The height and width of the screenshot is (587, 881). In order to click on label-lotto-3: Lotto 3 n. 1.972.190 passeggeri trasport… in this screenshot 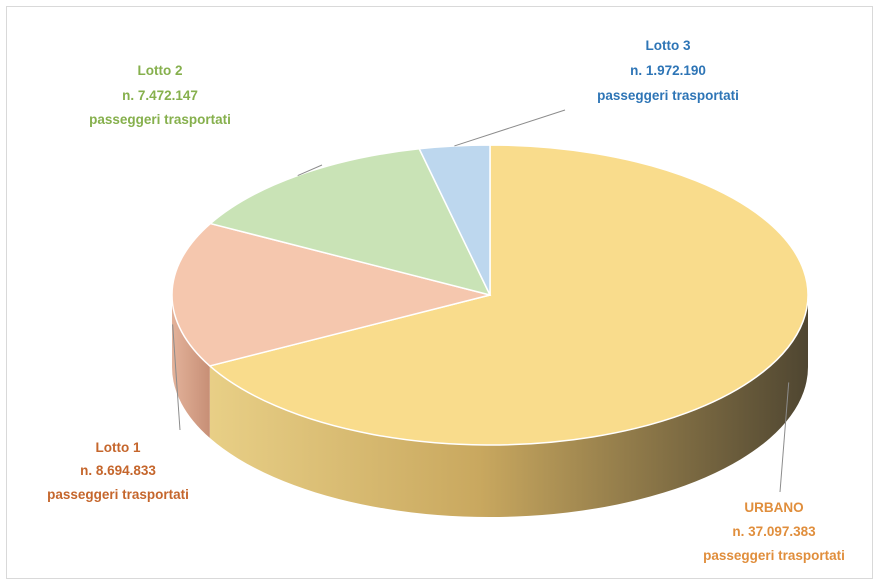, I will do `click(668, 70)`.